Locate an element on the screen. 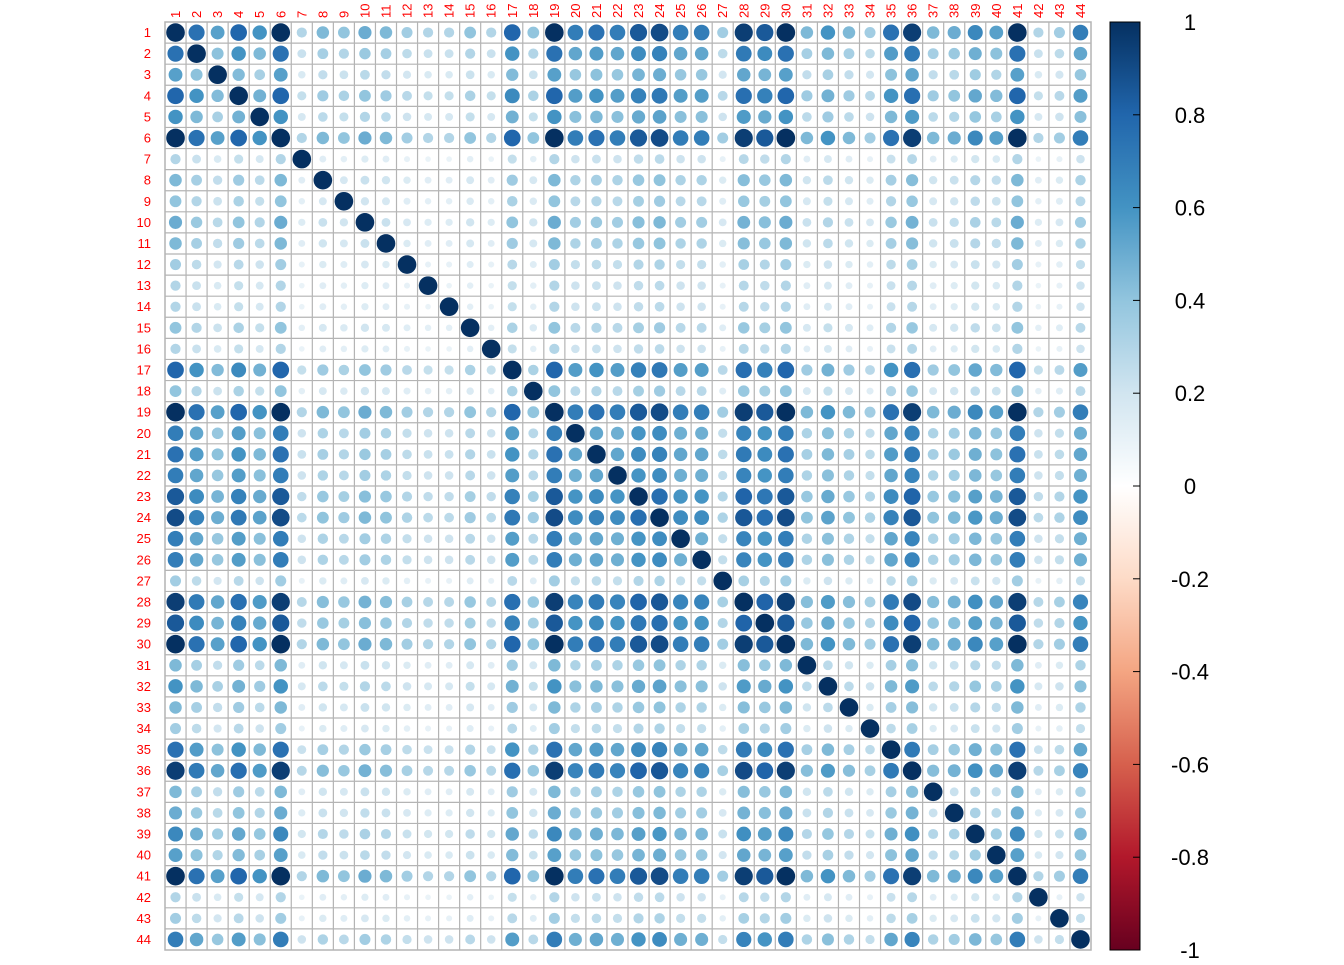 This screenshot has width=1344, height=965. row-label: 39 is located at coordinates (144, 834).